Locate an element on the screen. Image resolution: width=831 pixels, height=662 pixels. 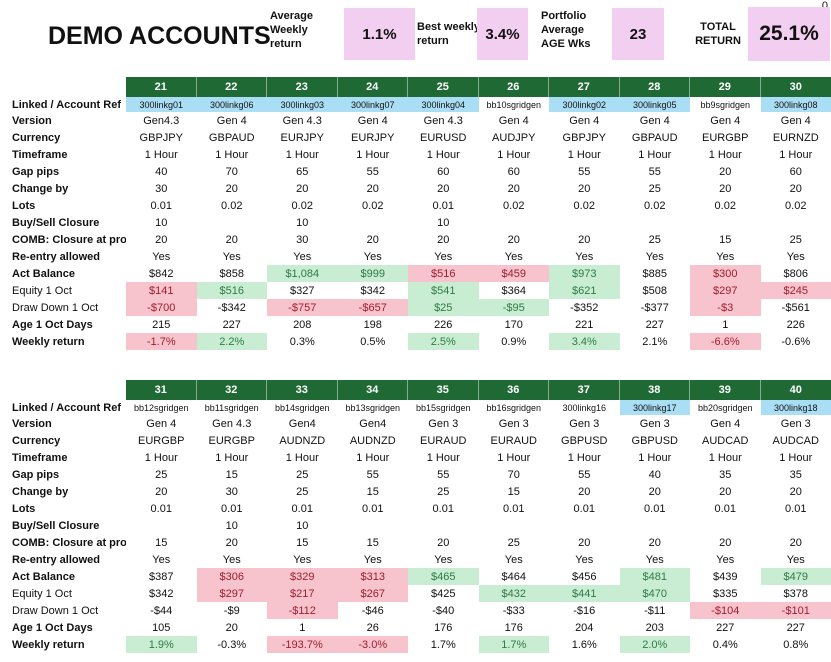
cell-39-currency: AUDCAD is located at coordinates (725, 440).